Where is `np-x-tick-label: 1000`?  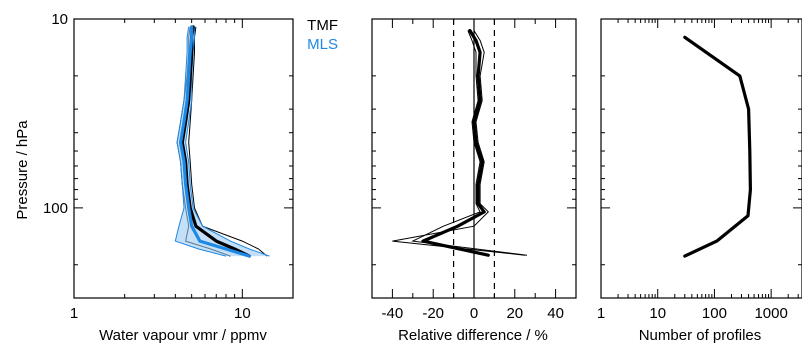
np-x-tick-label: 1000 is located at coordinates (770, 313).